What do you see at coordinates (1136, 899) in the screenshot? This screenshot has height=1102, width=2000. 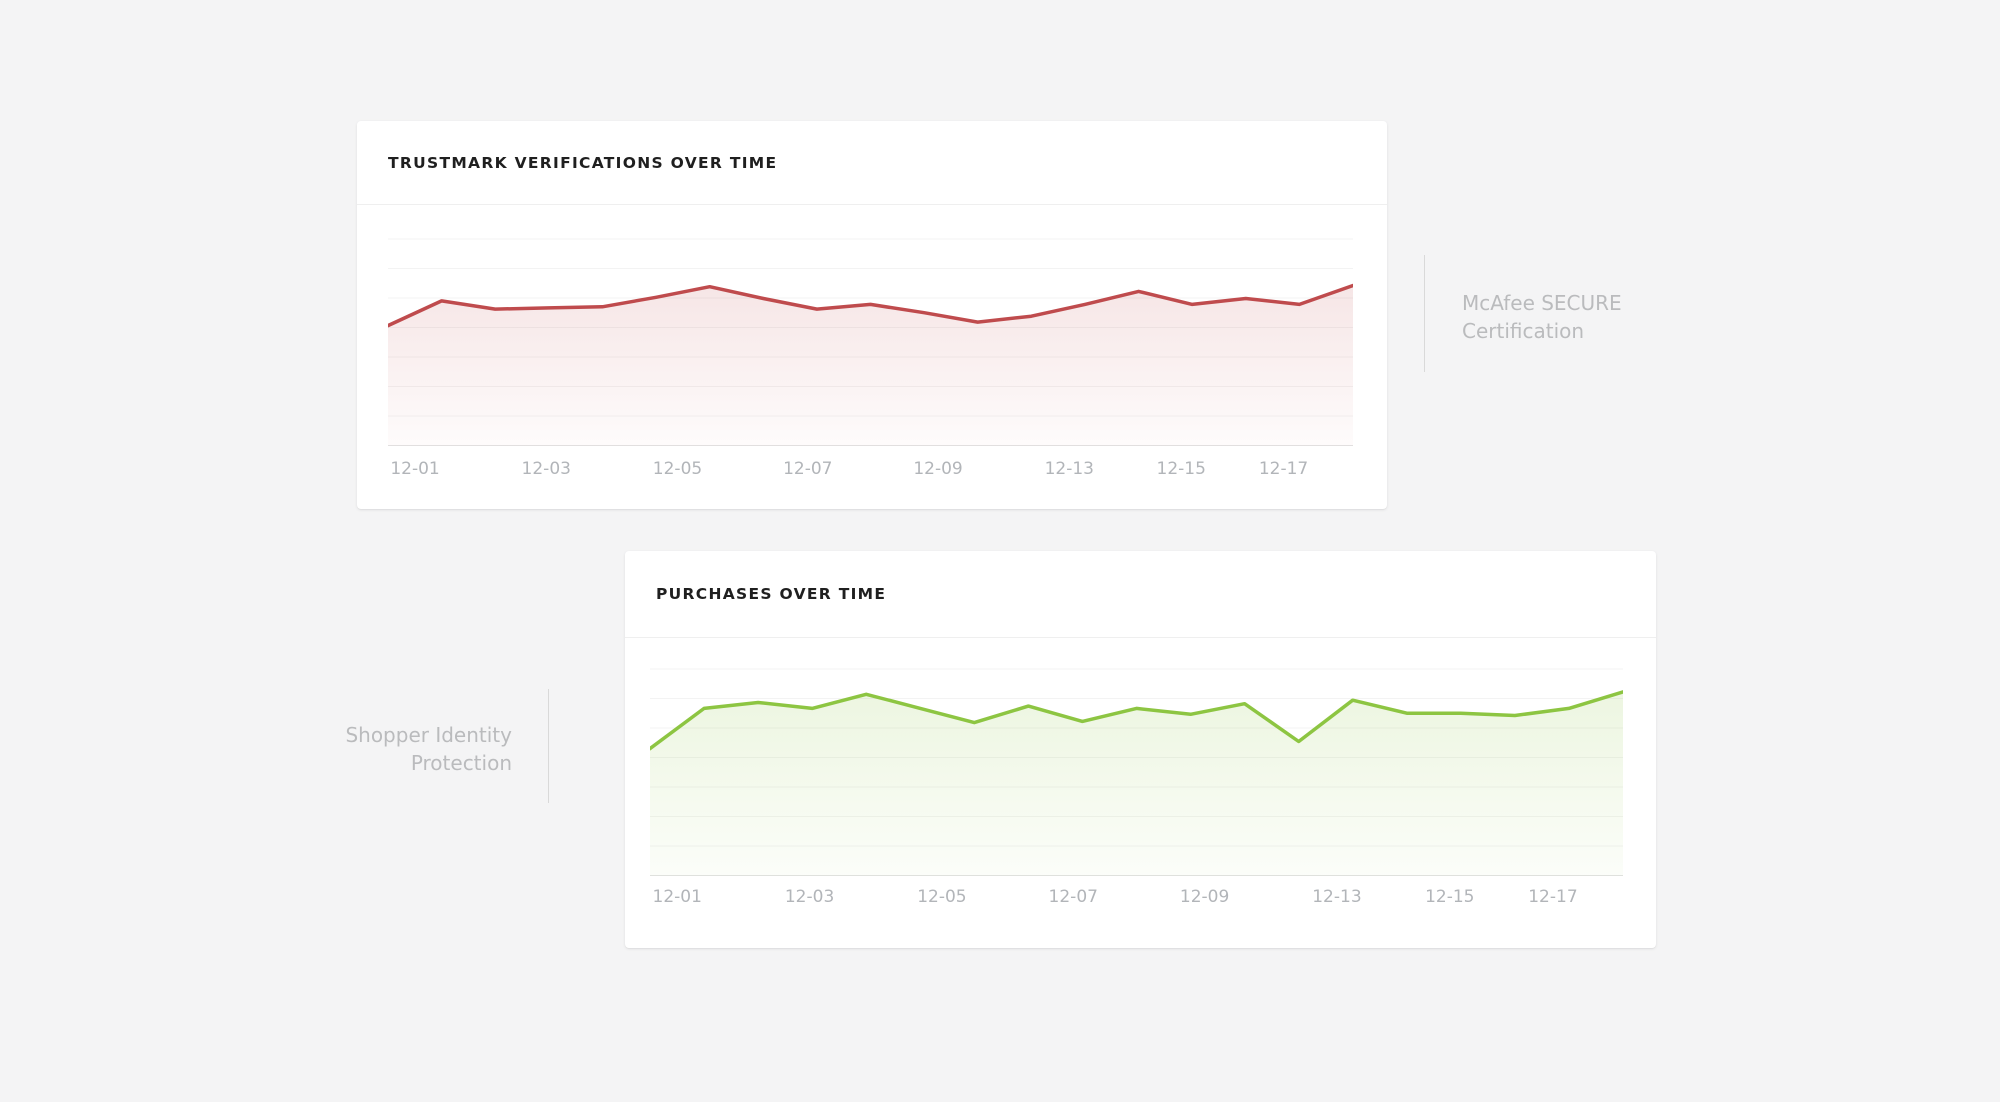 I see `purchases-x-axis: 12-01 12-03 12-05 12-07 12-09 12-13 12-15 12-17` at bounding box center [1136, 899].